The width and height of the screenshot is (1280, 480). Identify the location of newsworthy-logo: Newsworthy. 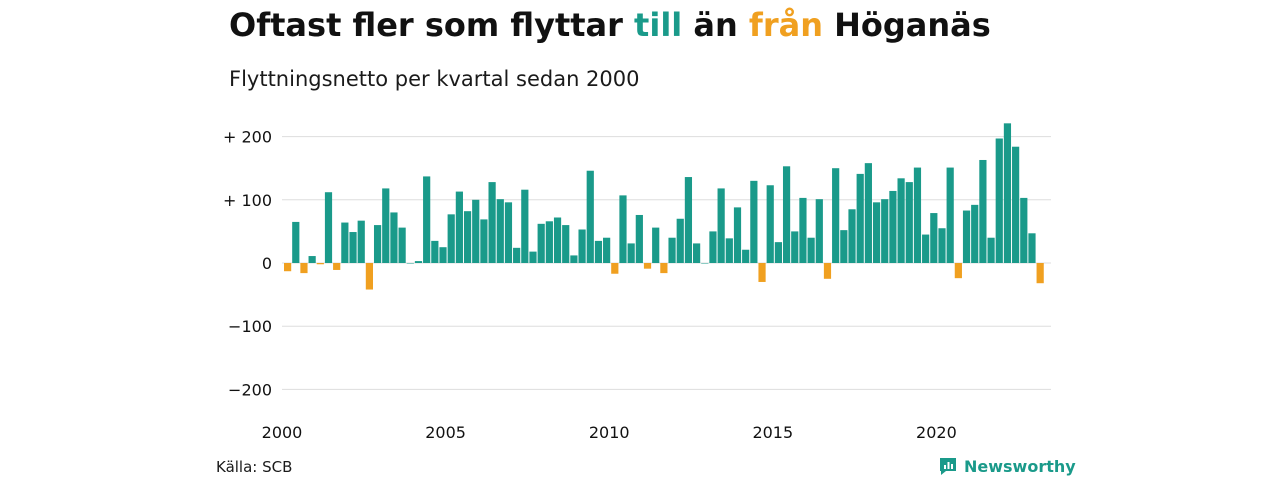
(1007, 466).